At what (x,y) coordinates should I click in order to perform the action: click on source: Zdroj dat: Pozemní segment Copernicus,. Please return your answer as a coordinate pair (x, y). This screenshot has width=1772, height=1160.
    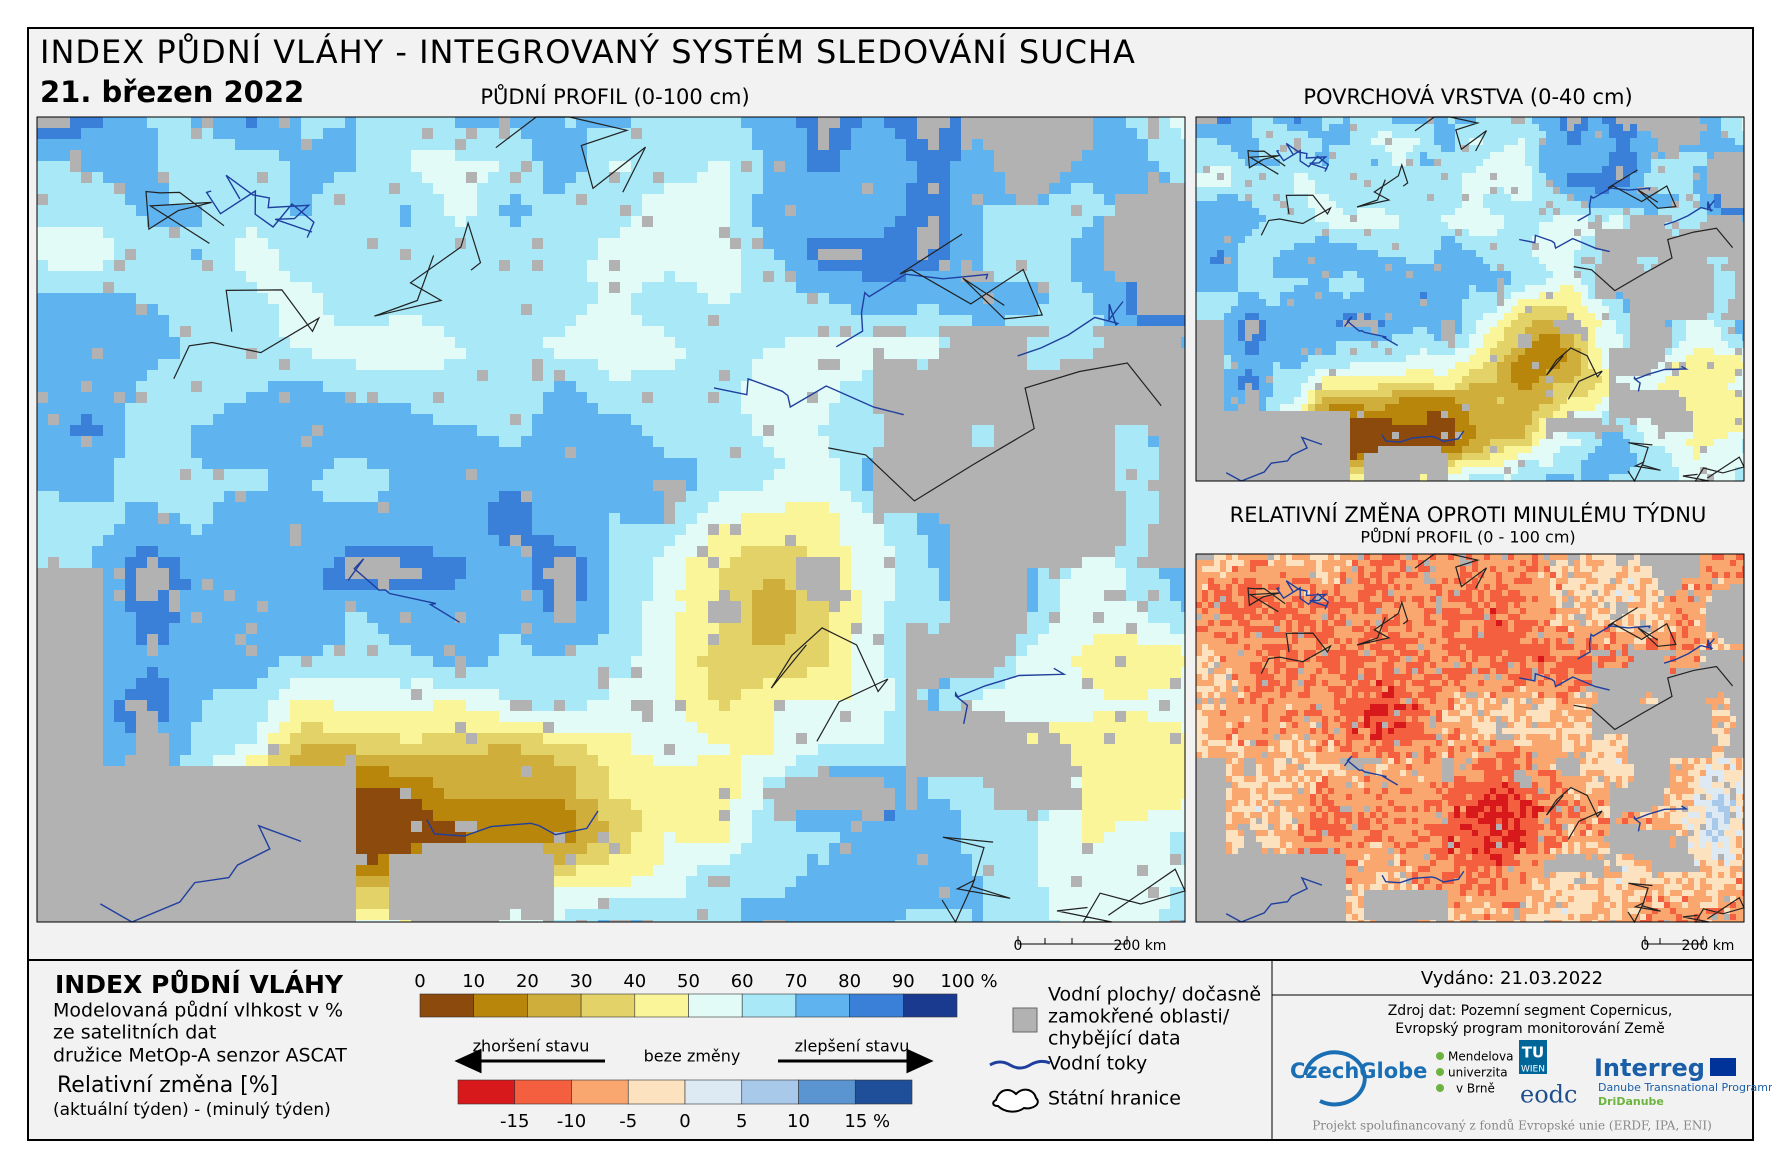
    Looking at the image, I should click on (1530, 1011).